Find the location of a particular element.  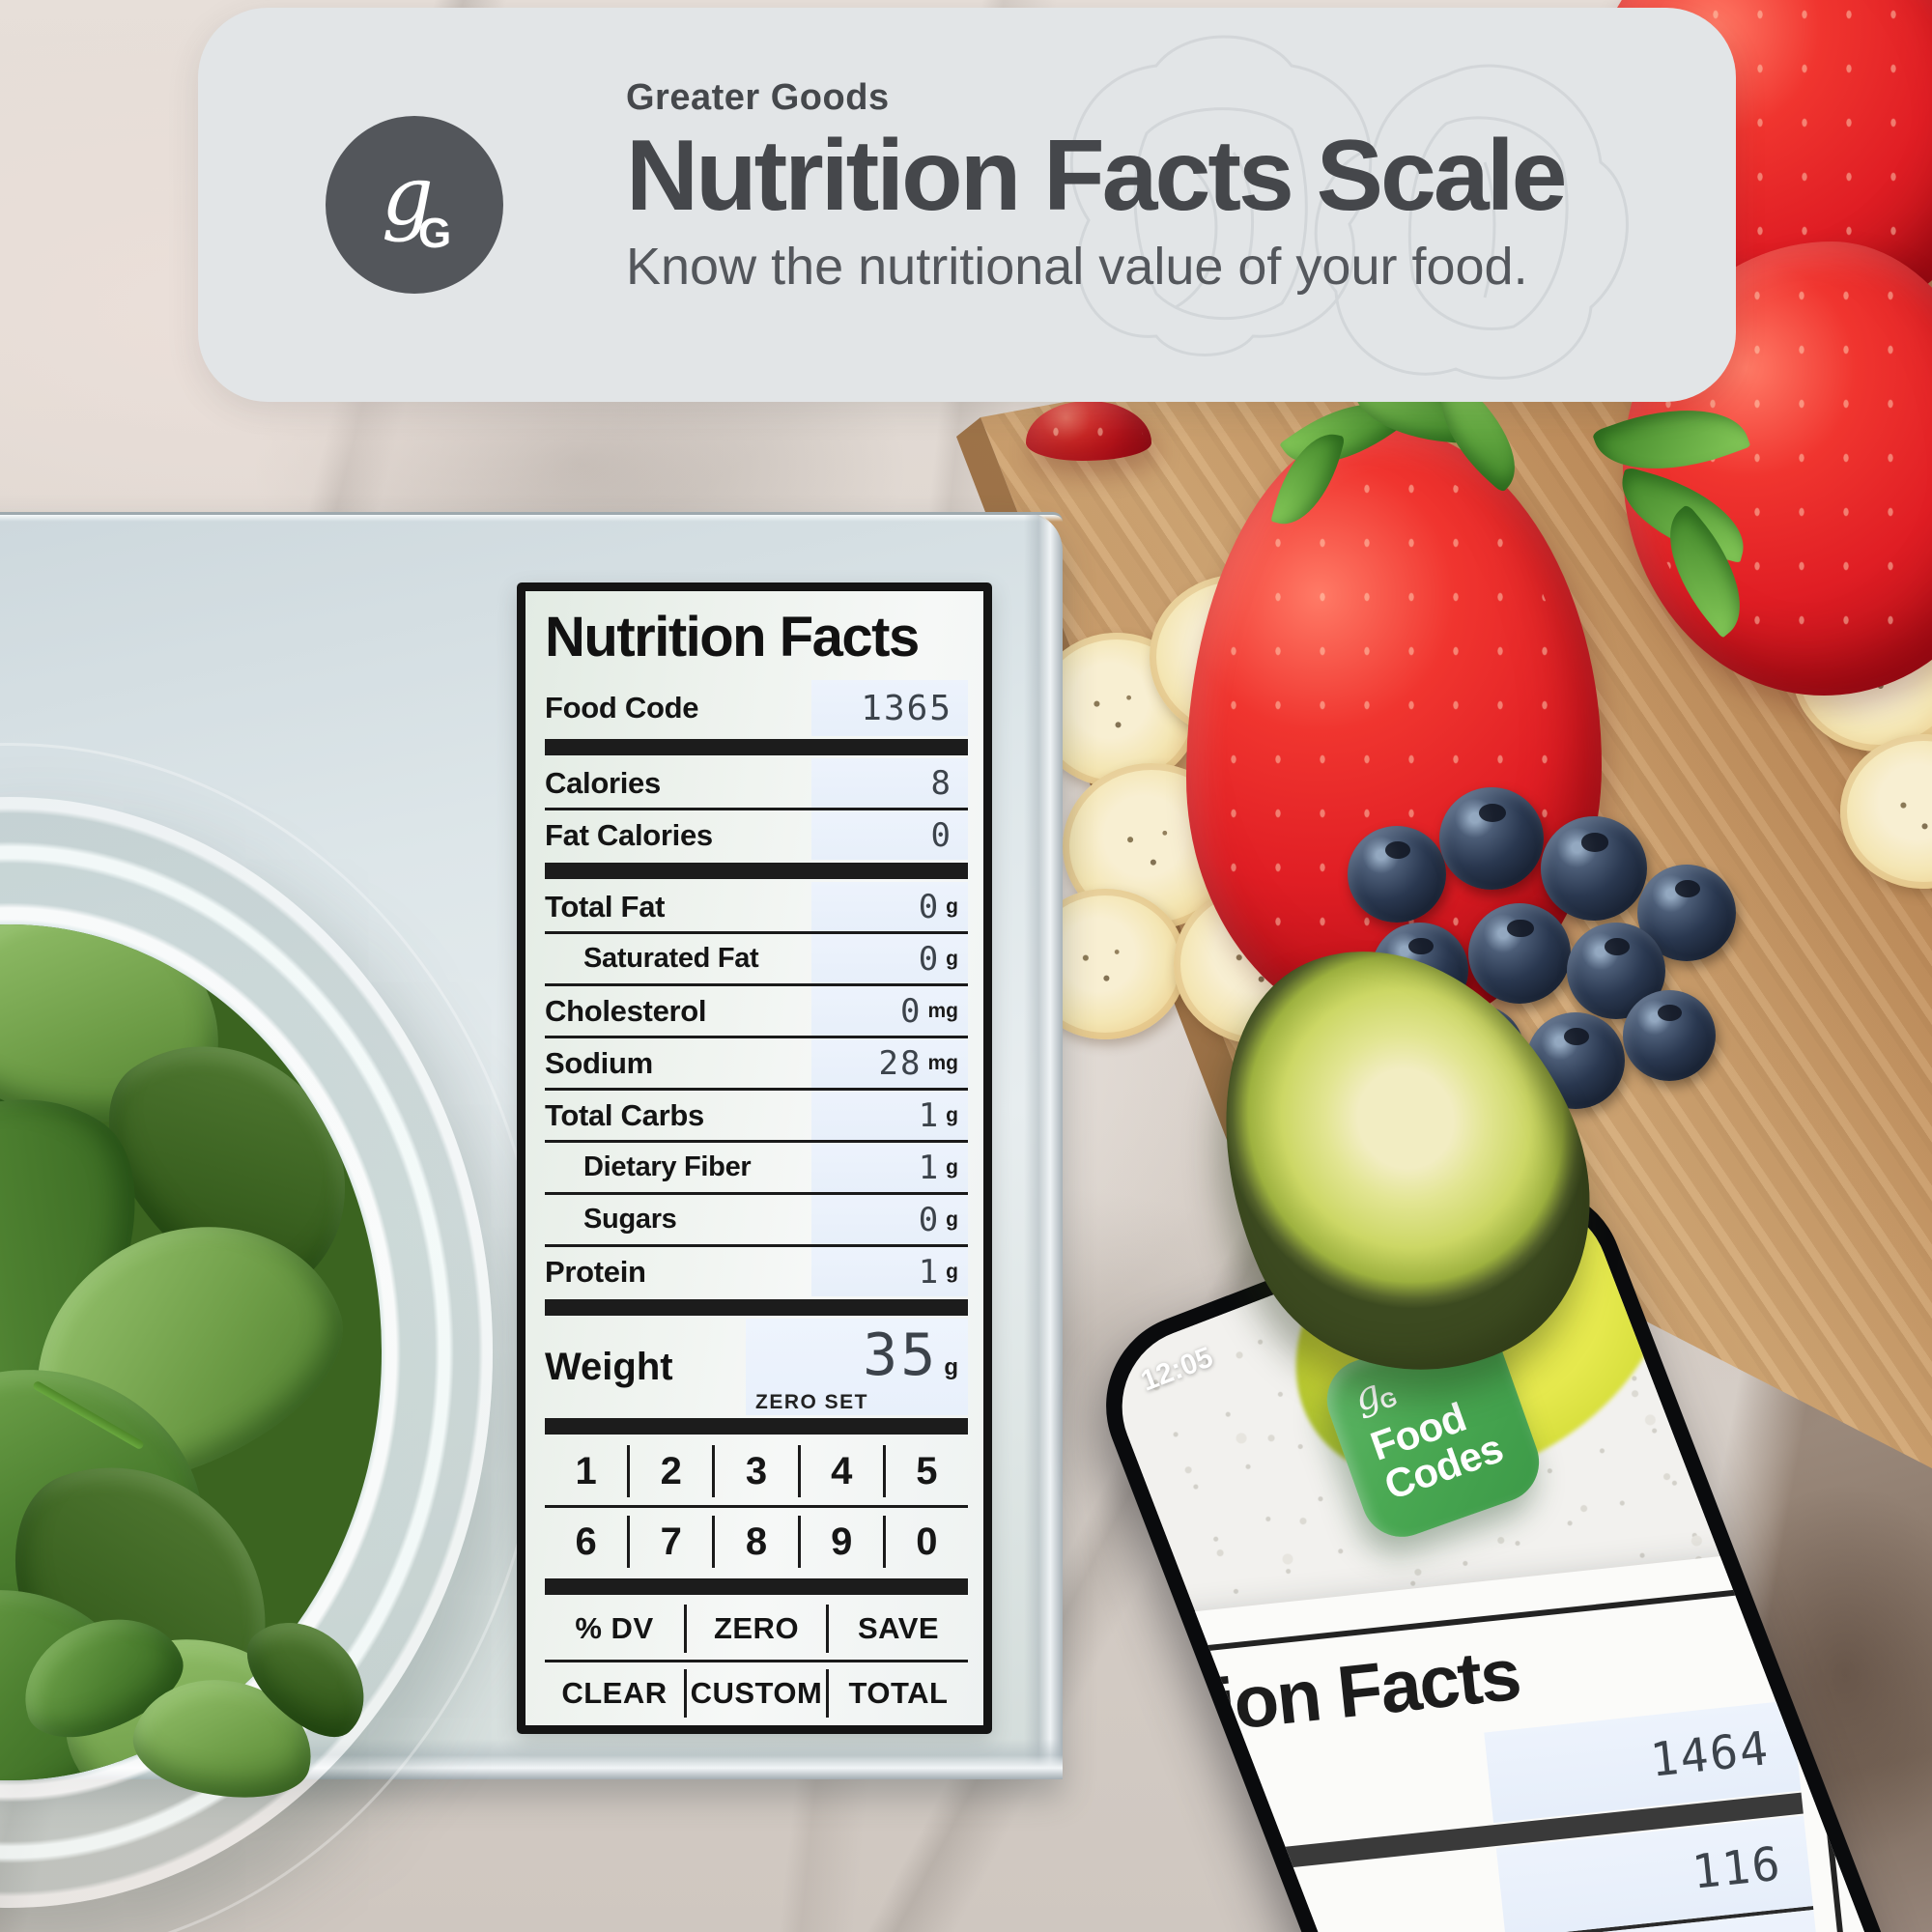

weight-unit: g is located at coordinates (951, 1367).